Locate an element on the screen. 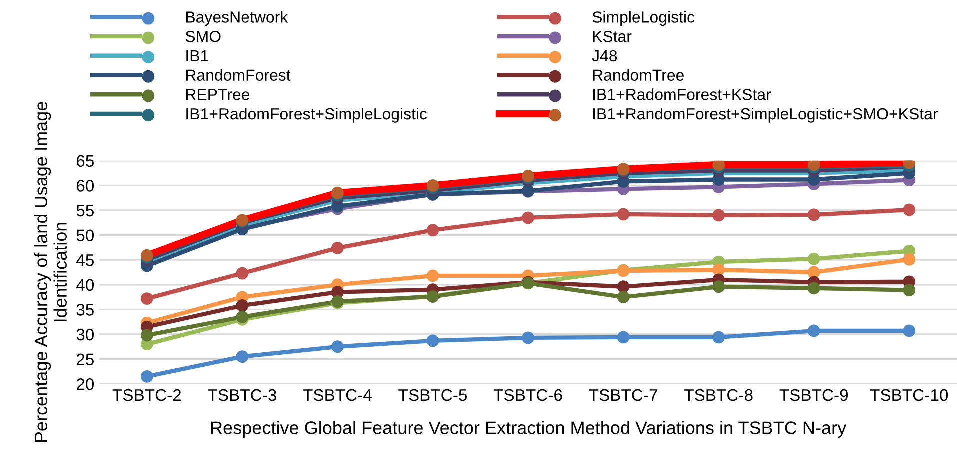 The height and width of the screenshot is (465, 957). y-tick-label: 25 is located at coordinates (85, 360).